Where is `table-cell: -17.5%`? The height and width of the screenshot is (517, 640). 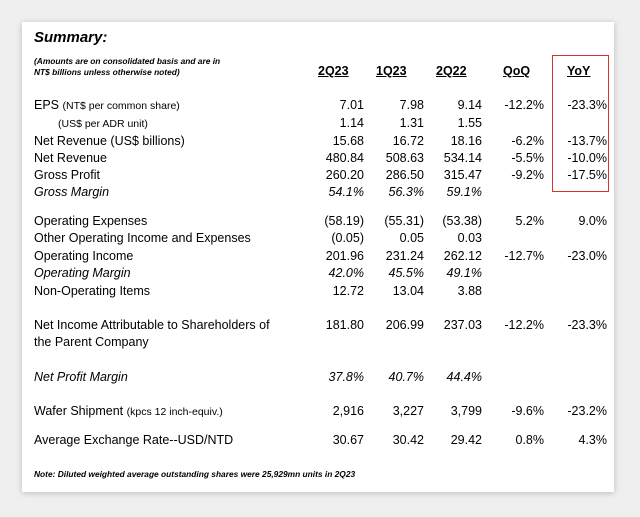 table-cell: -17.5% is located at coordinates (587, 175).